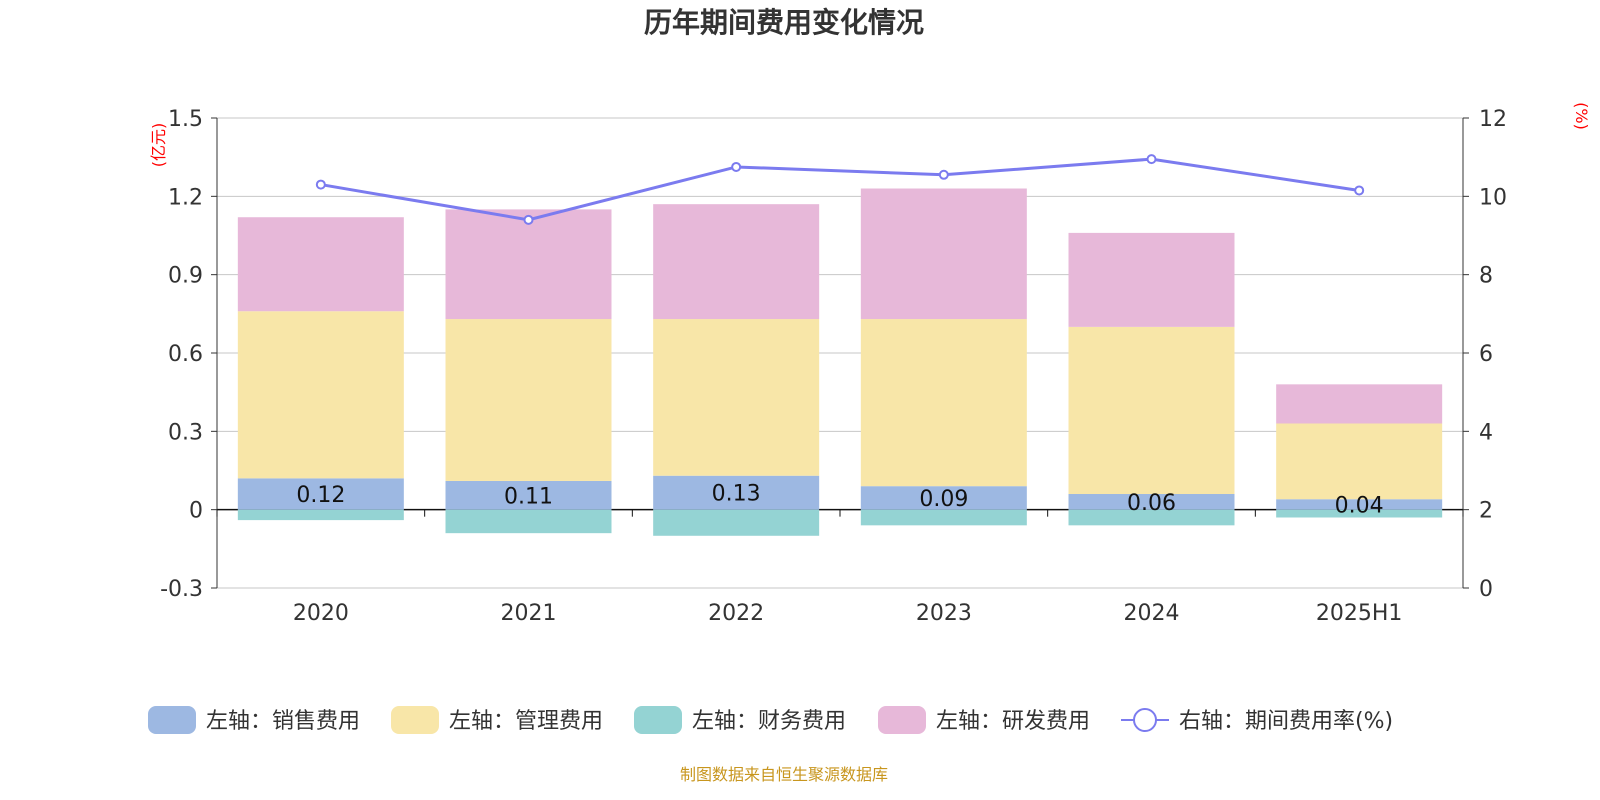 The height and width of the screenshot is (800, 1600). I want to click on legend-label: 左轴：研发费用, so click(1013, 721).